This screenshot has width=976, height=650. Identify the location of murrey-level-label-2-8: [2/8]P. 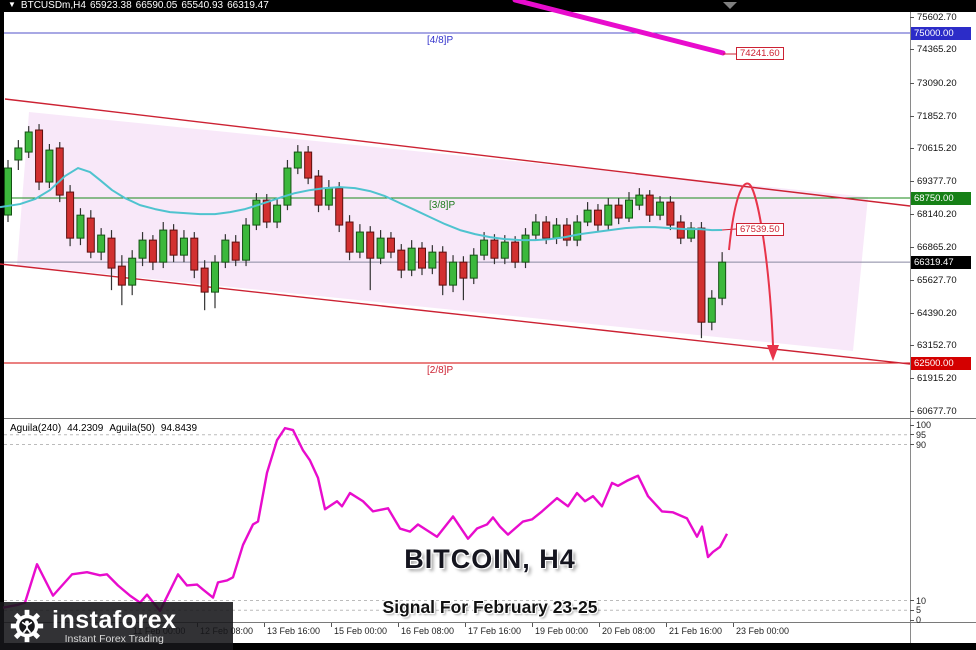
(440, 370).